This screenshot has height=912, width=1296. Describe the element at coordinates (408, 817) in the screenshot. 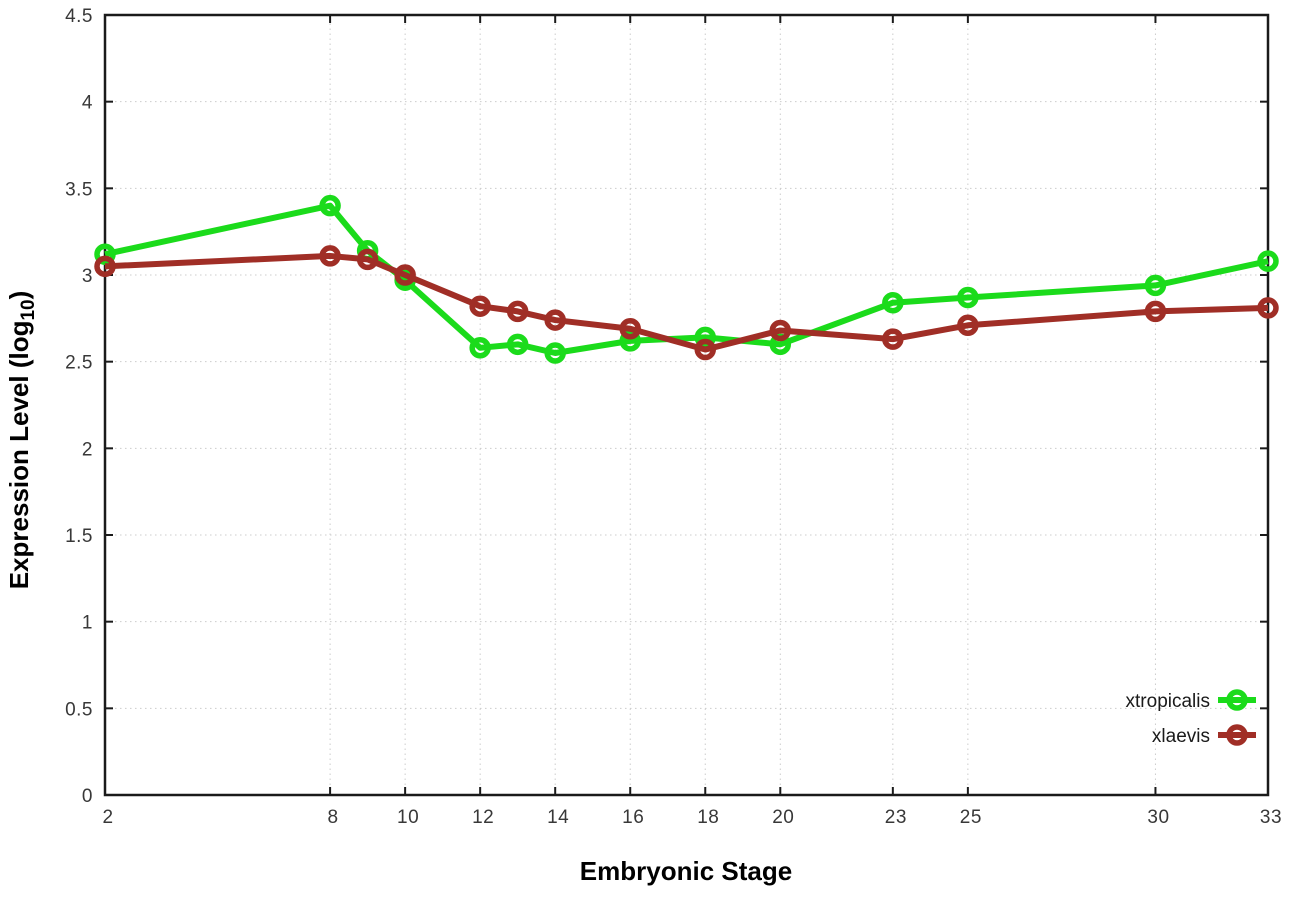

I see `x-tick-label: 10` at that location.